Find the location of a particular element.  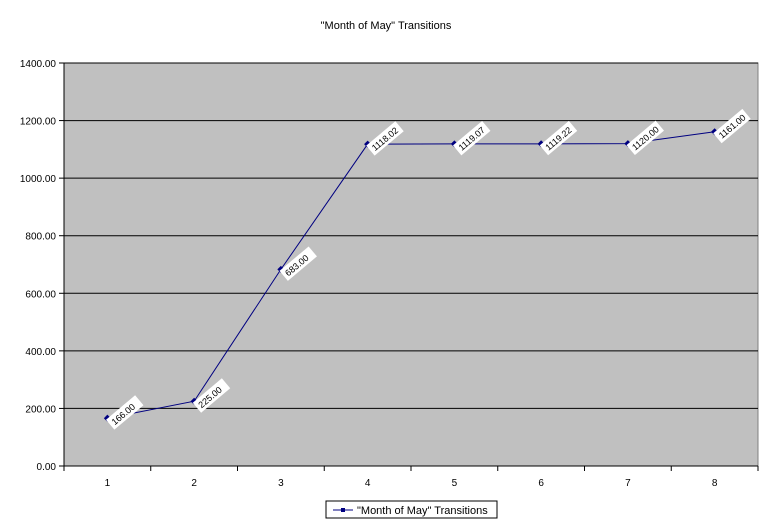

x-tick-label: 5 is located at coordinates (455, 483).